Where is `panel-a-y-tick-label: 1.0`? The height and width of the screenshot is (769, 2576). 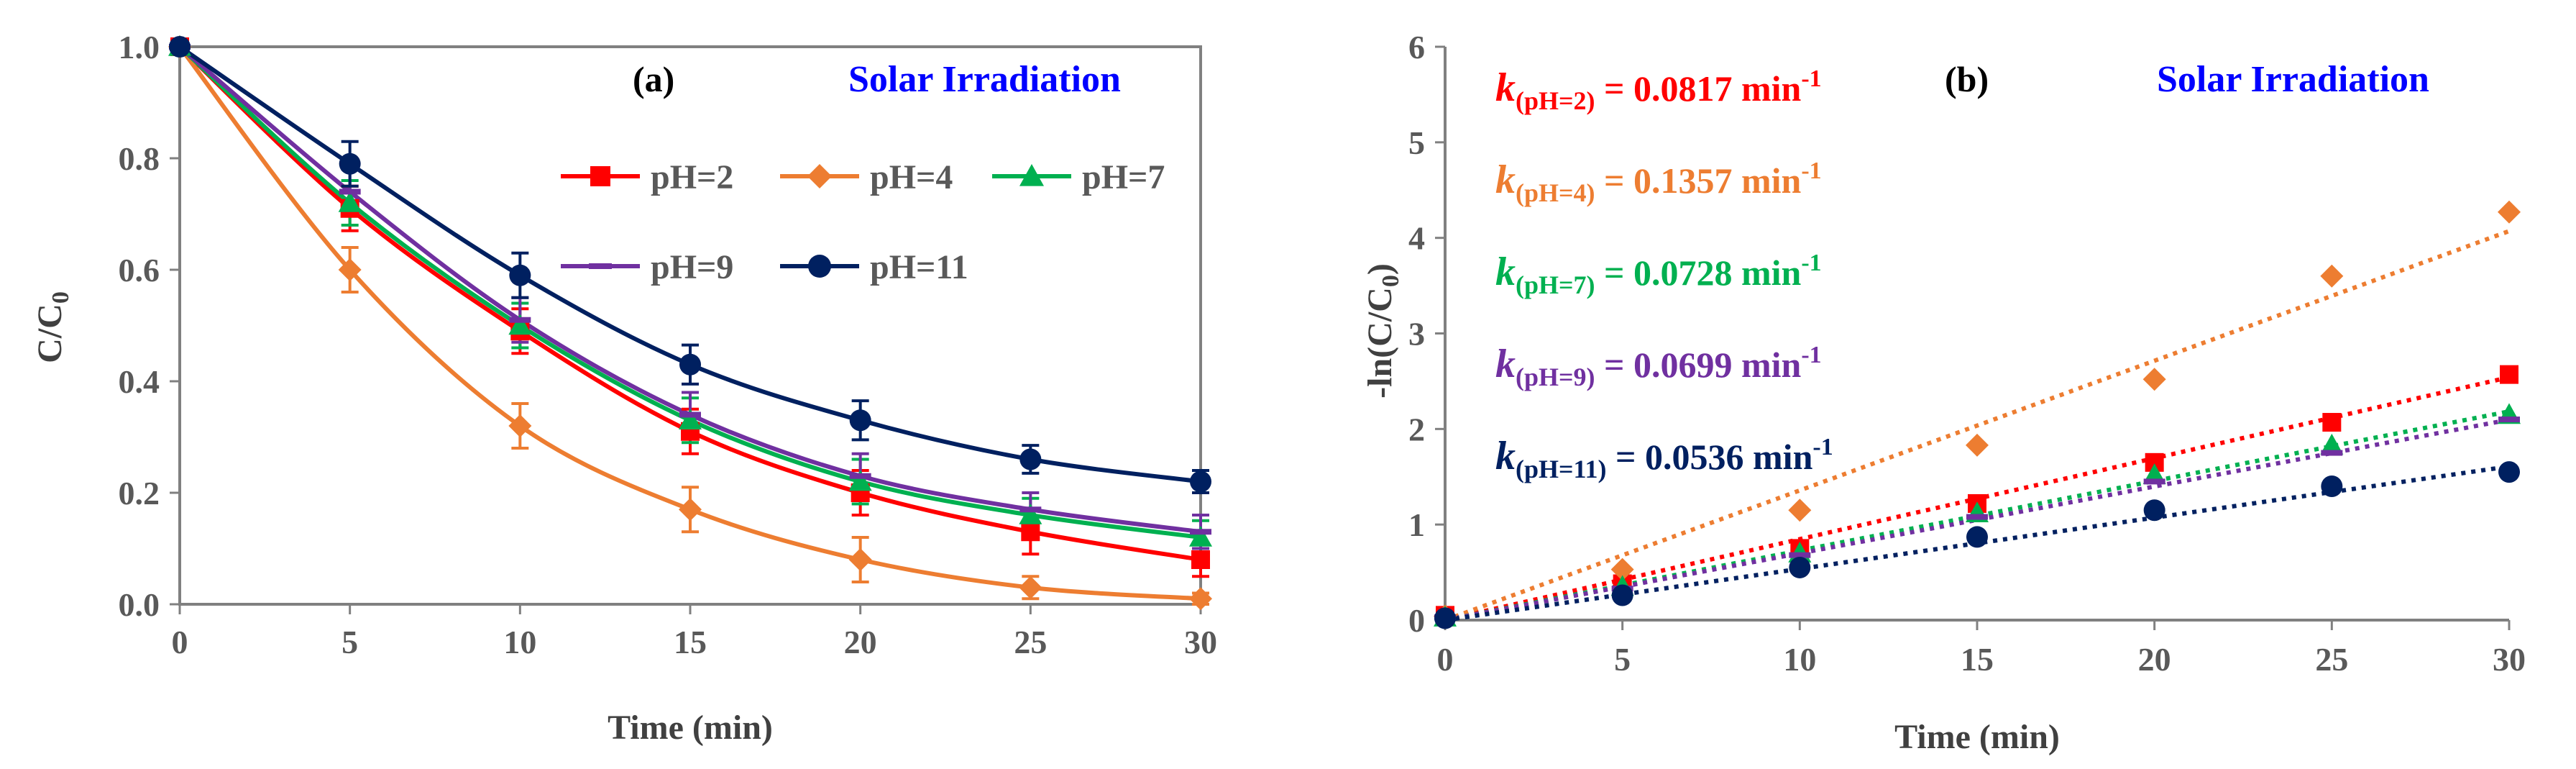 panel-a-y-tick-label: 1.0 is located at coordinates (139, 47).